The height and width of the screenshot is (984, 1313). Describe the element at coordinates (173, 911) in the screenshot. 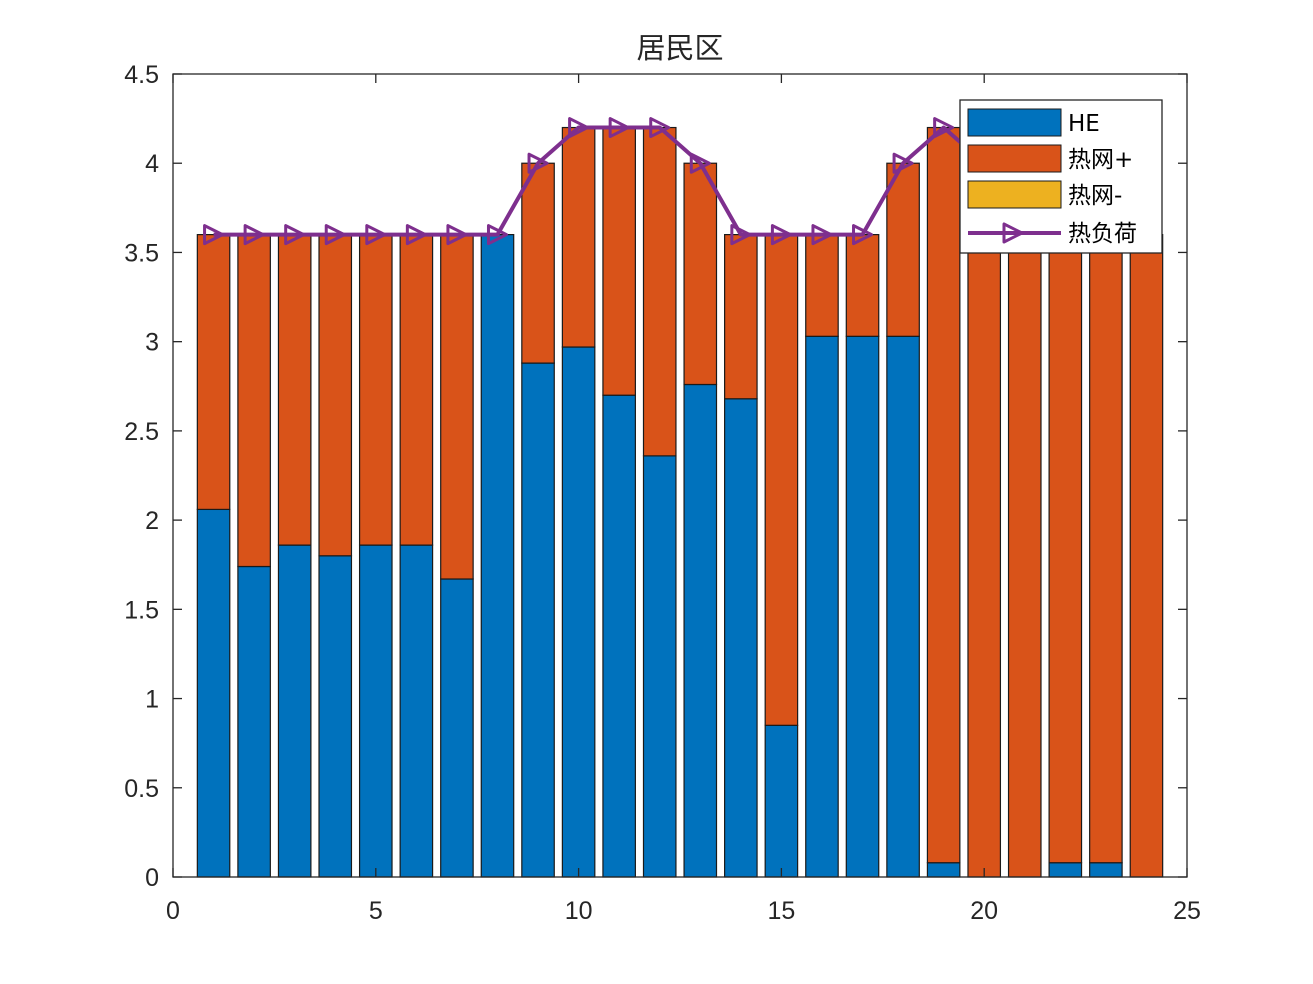

I see `x-tick-label-0: 0` at that location.